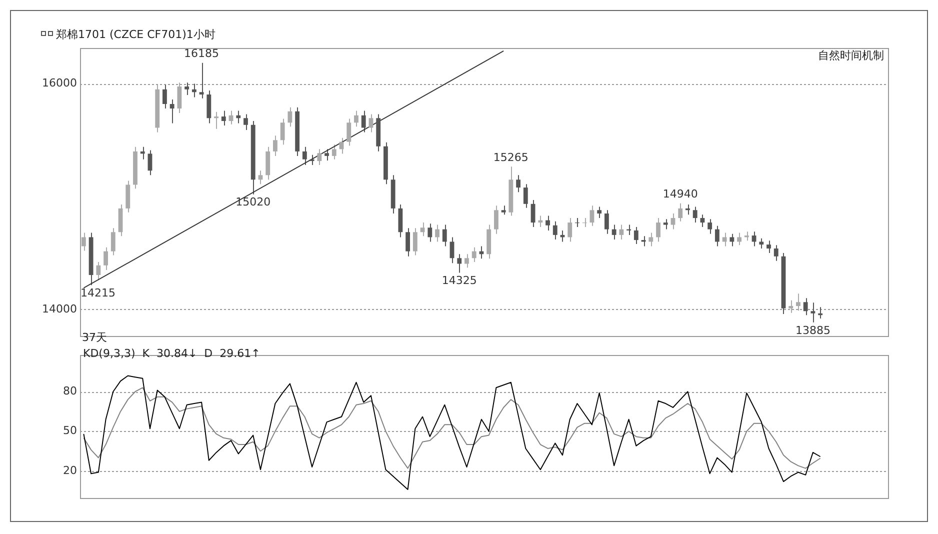  Describe the element at coordinates (812, 330) in the screenshot. I see `annotation: 13885` at that location.